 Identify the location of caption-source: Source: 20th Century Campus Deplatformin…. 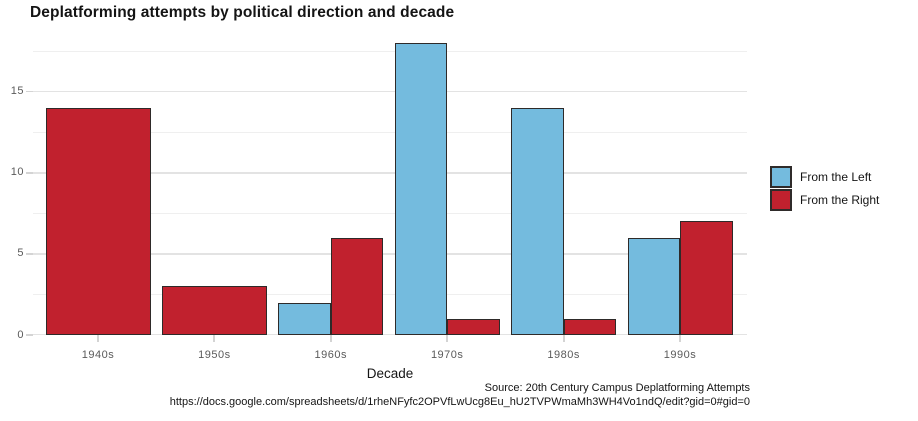
(617, 388).